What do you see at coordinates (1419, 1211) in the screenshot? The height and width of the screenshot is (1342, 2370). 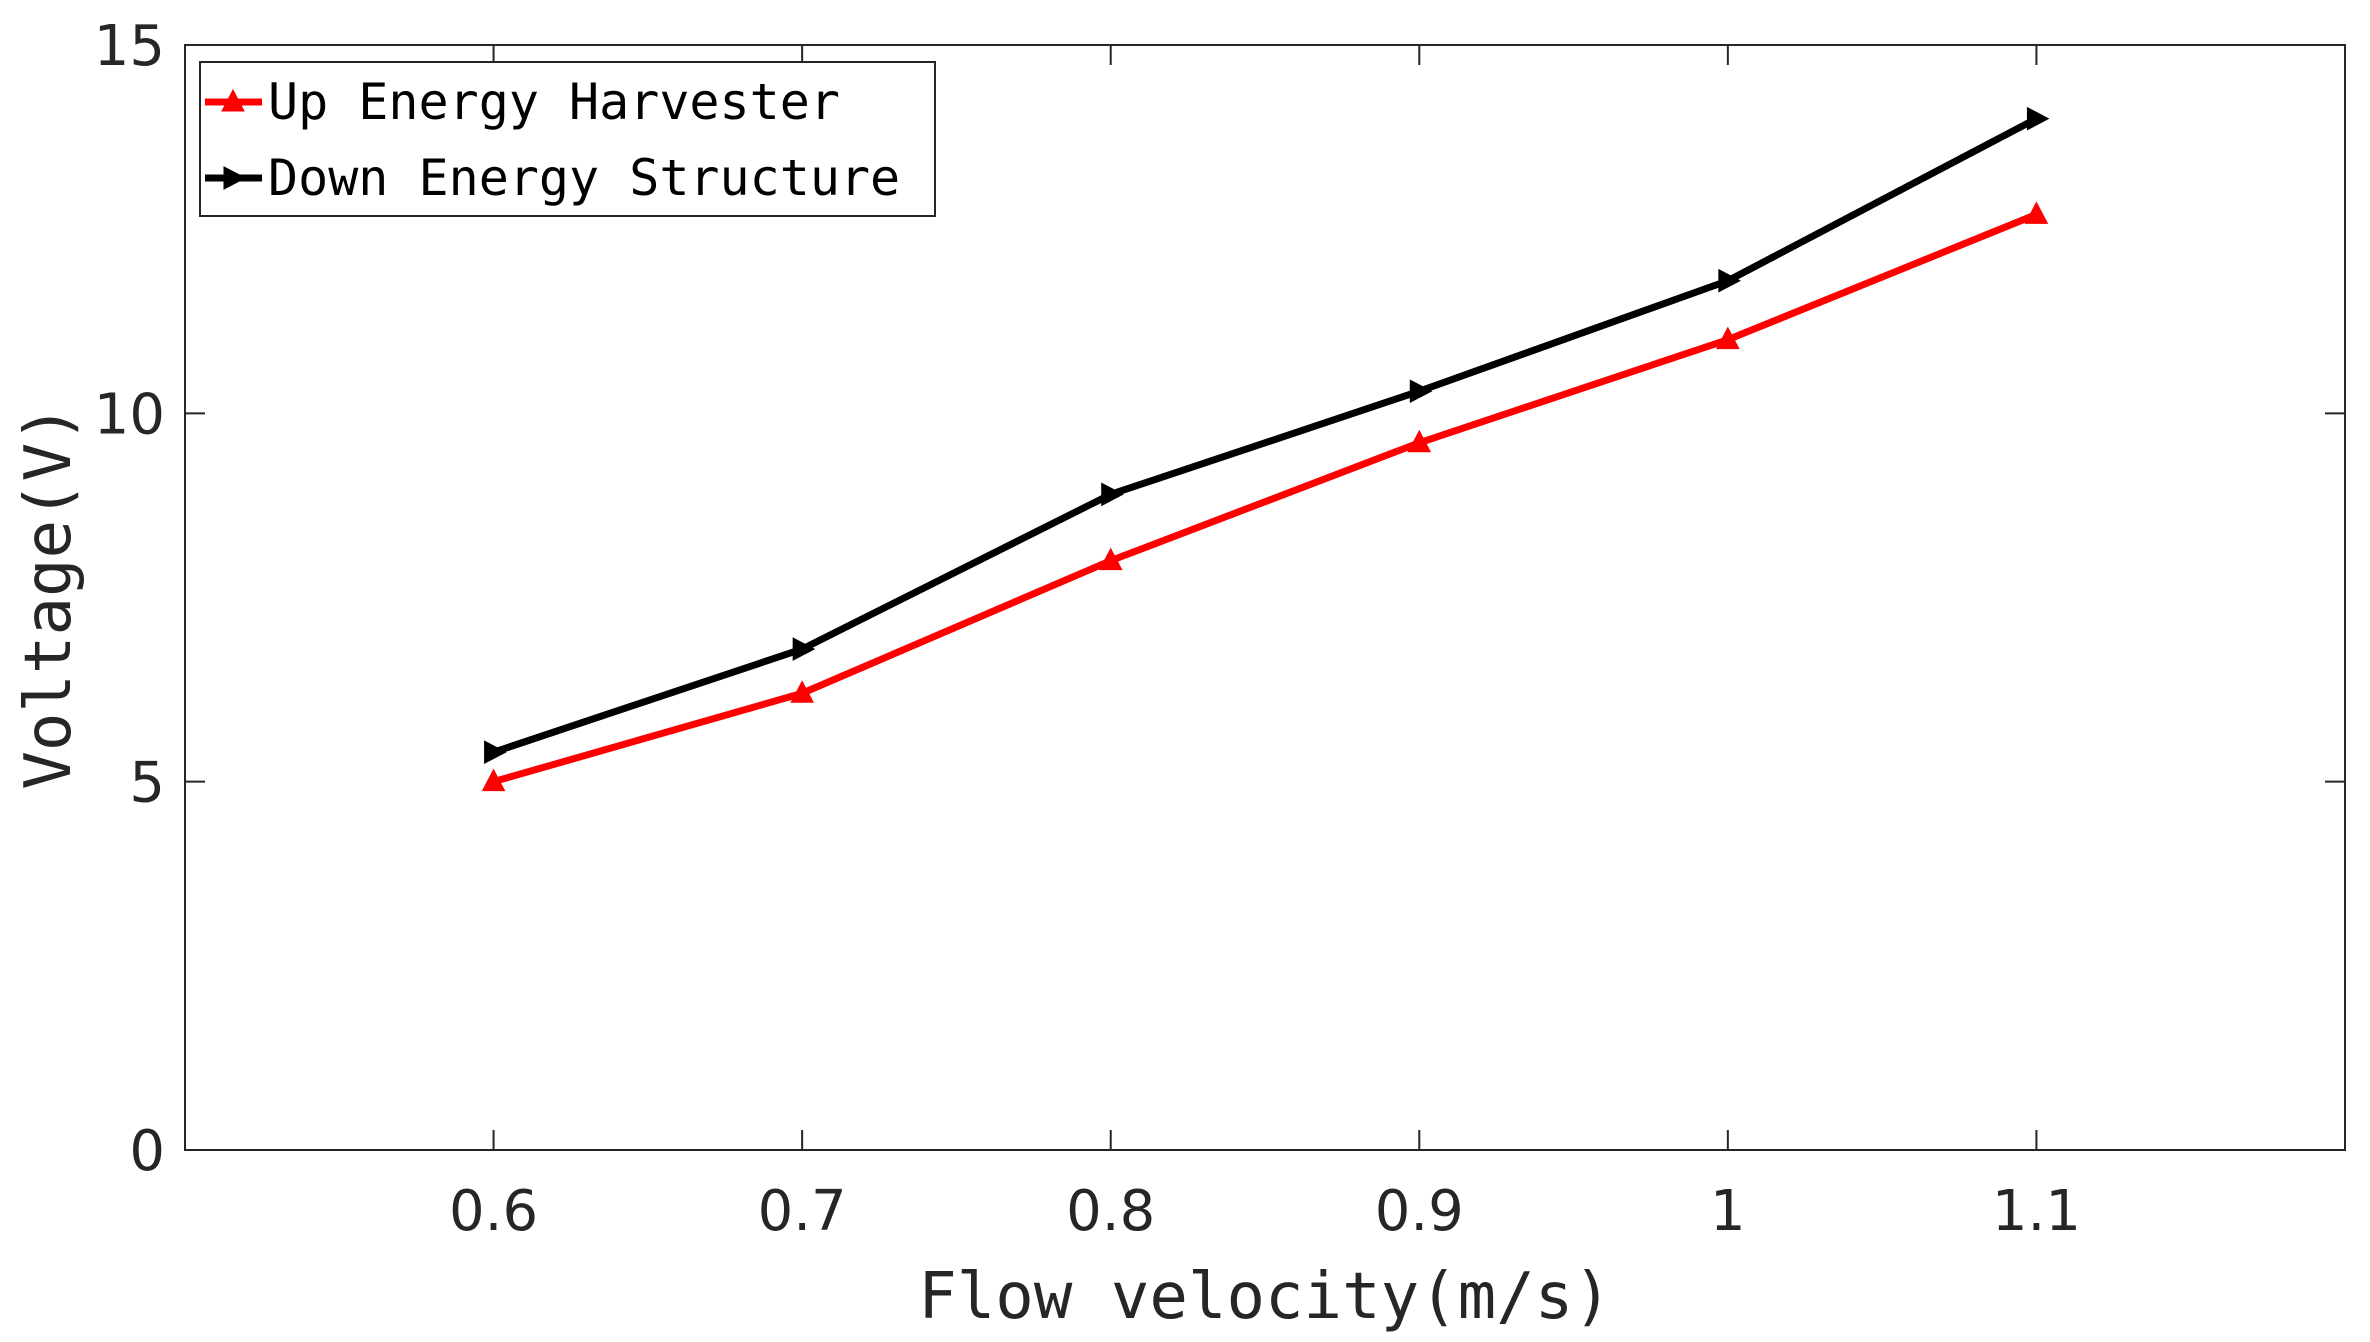 I see `x-tick-label: 0.9` at bounding box center [1419, 1211].